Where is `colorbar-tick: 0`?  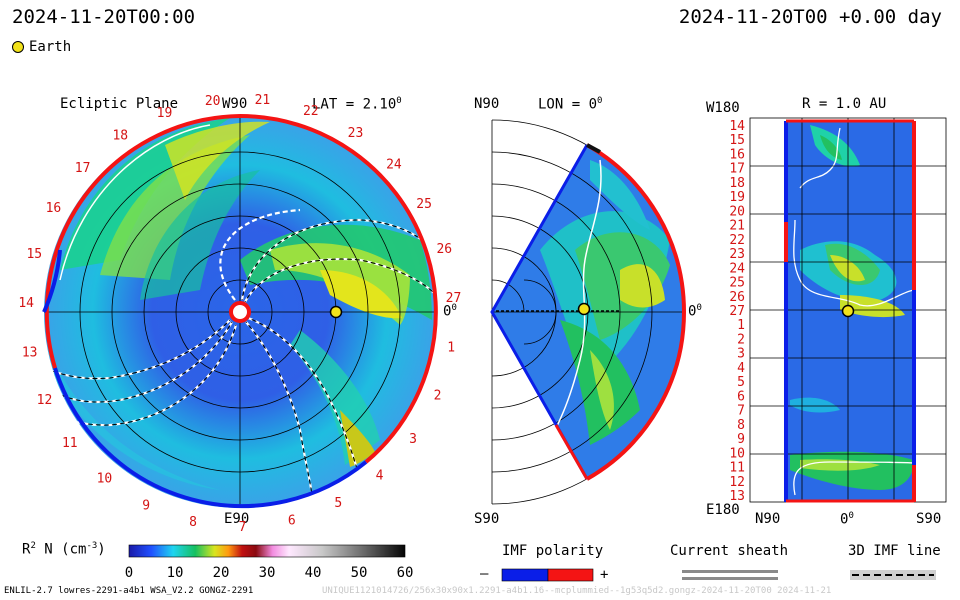
colorbar-tick: 0 is located at coordinates (129, 573).